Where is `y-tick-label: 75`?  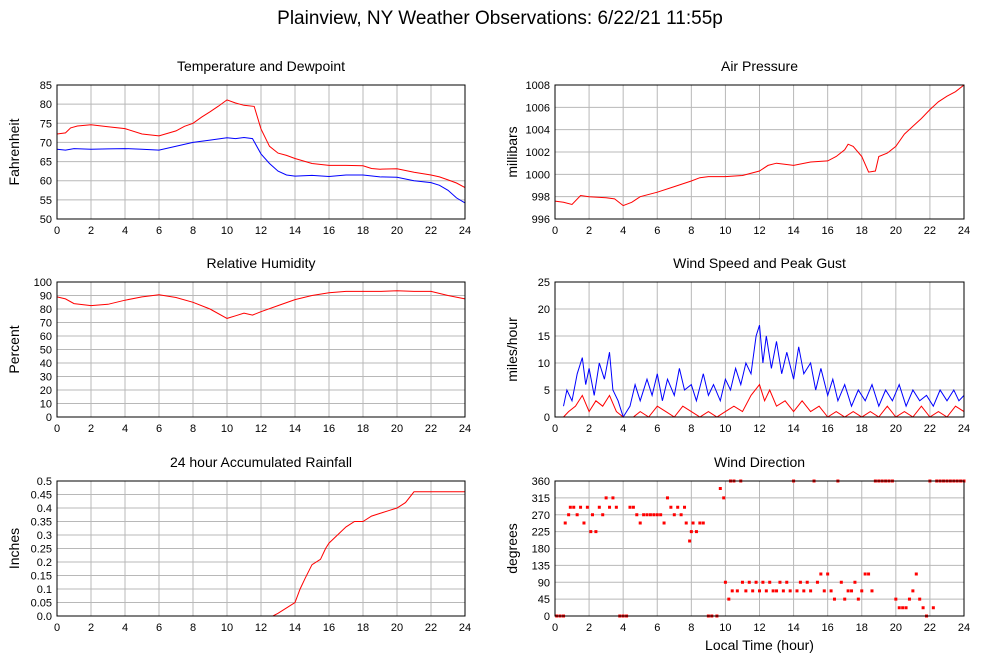 y-tick-label: 75 is located at coordinates (46, 124).